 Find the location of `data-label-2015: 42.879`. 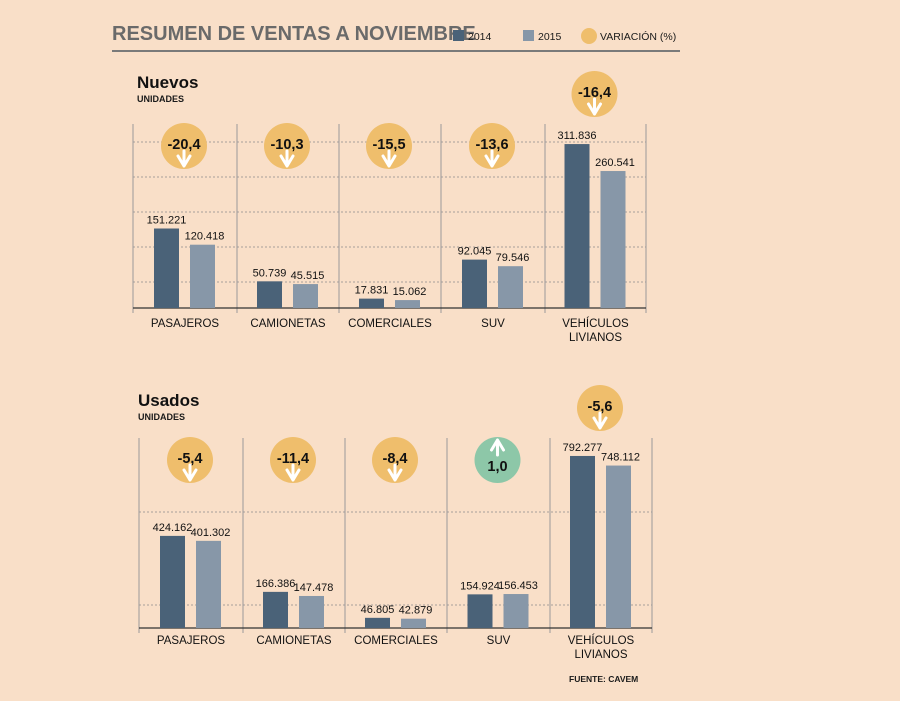

data-label-2015: 42.879 is located at coordinates (416, 611).